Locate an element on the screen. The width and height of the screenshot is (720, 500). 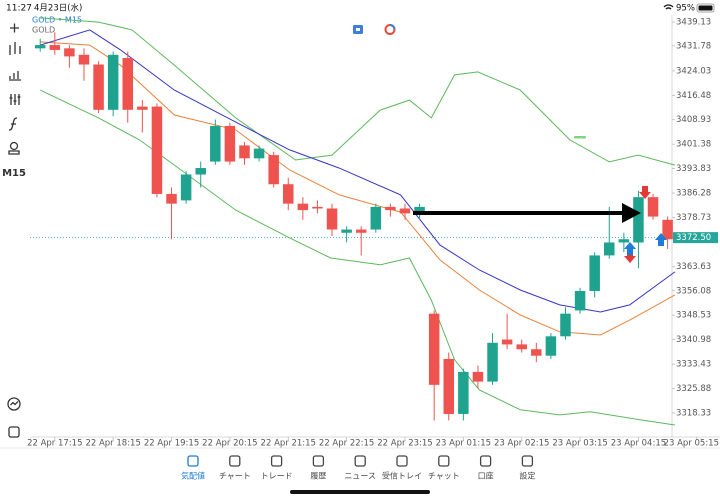
timeframe-button: M15 is located at coordinates (14, 173).